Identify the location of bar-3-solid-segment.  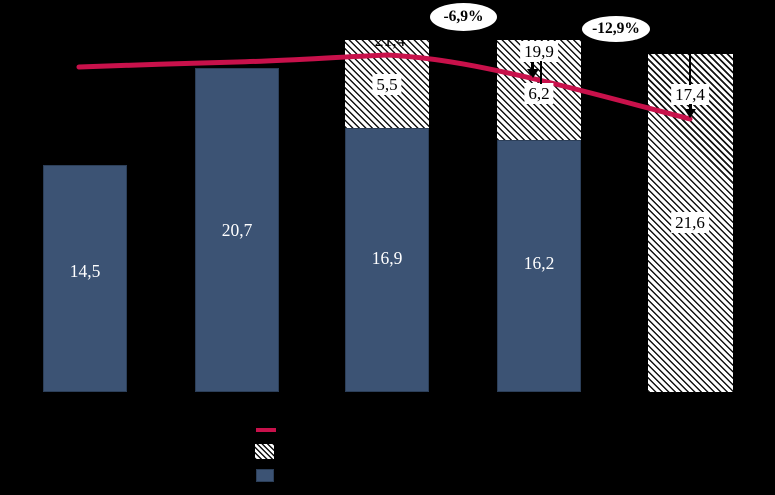
(387, 260).